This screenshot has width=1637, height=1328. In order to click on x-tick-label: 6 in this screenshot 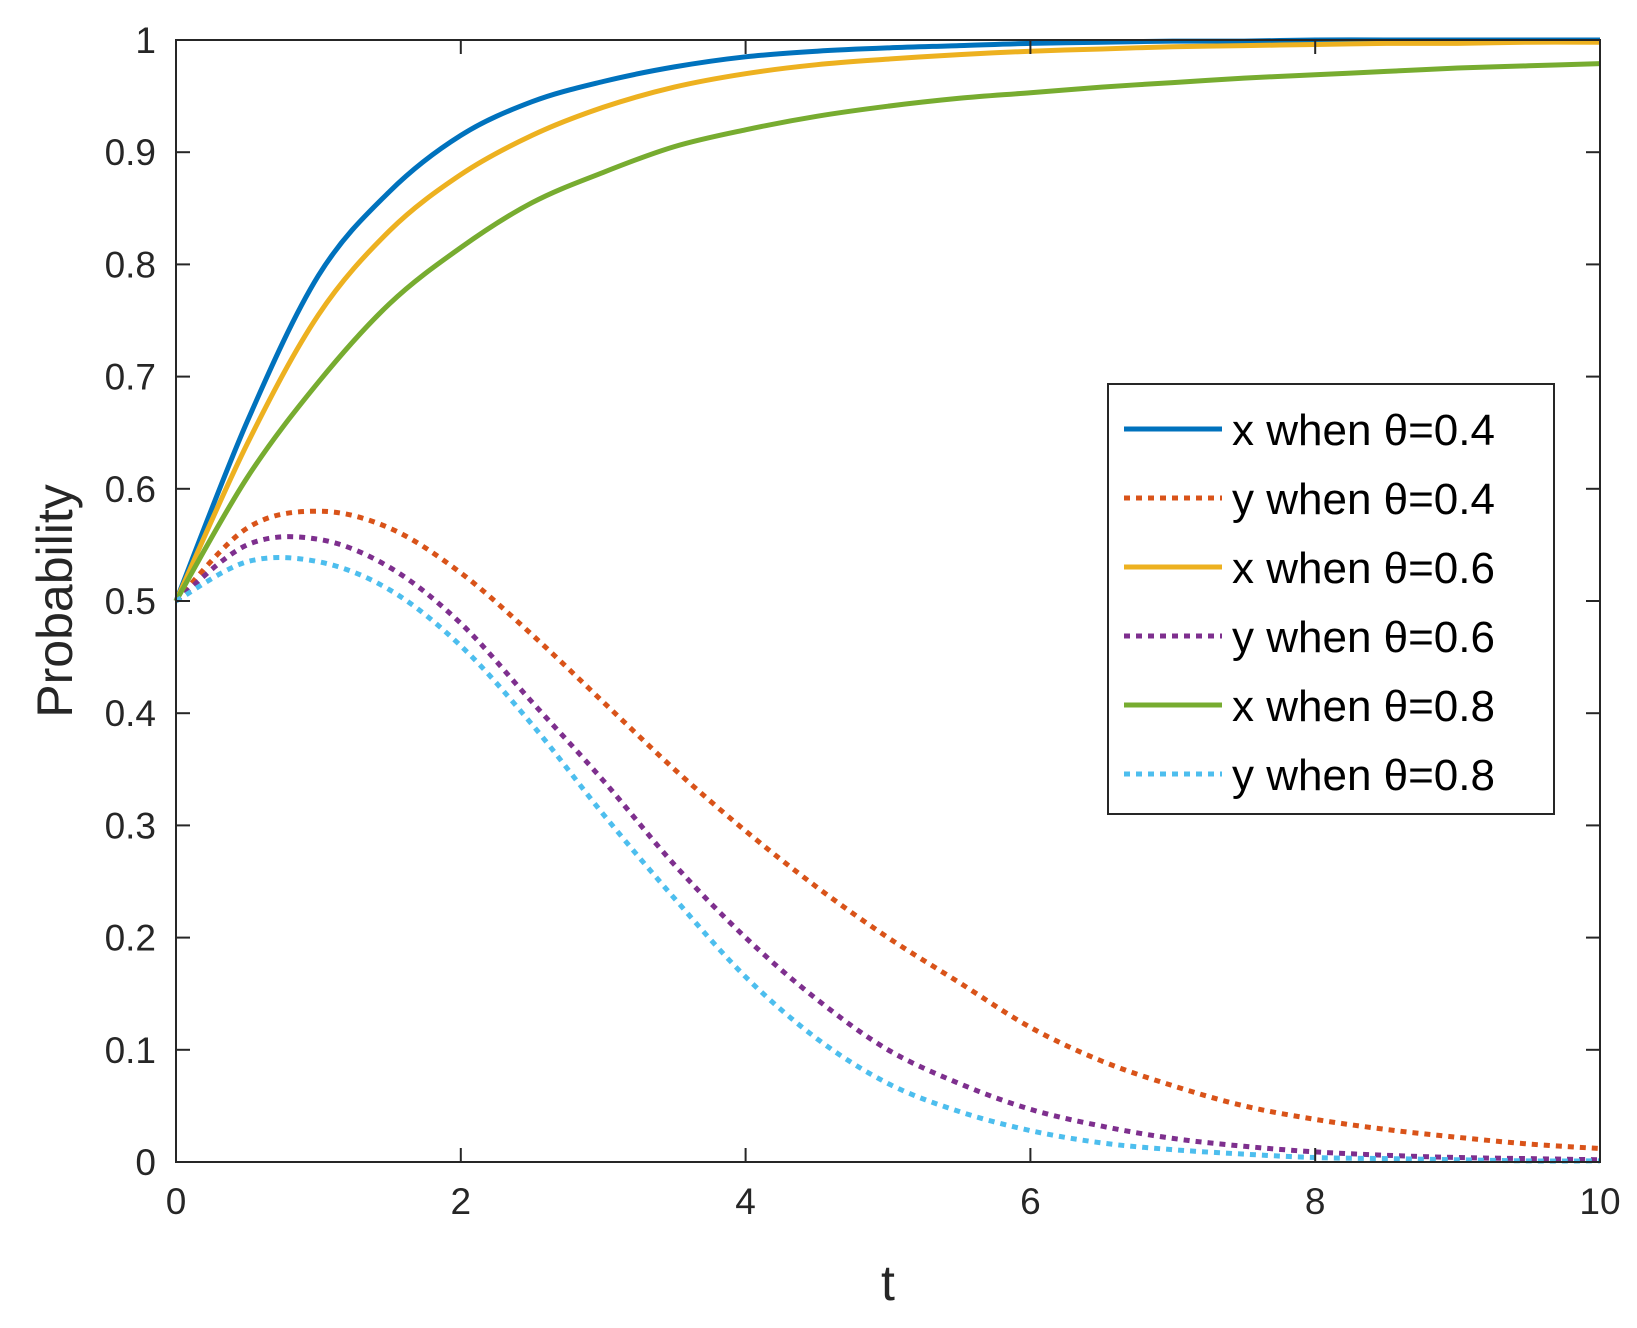, I will do `click(1030, 1201)`.